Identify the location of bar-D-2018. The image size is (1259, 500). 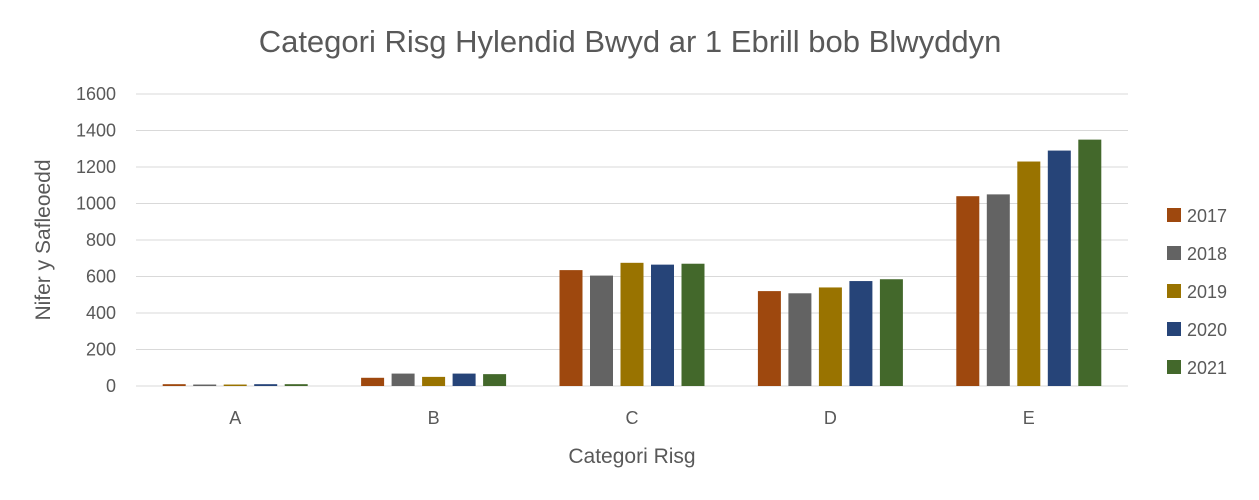
(800, 339).